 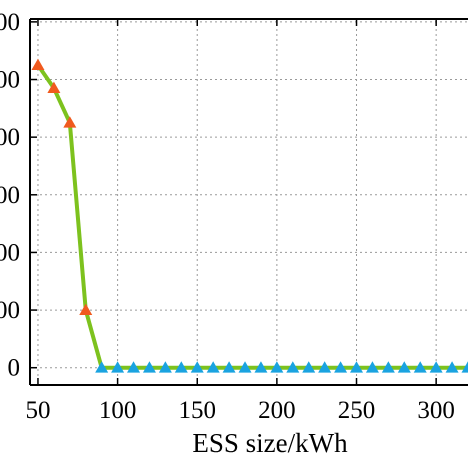 I want to click on x-axis-label: ESS size/kWh, so click(x=270, y=443).